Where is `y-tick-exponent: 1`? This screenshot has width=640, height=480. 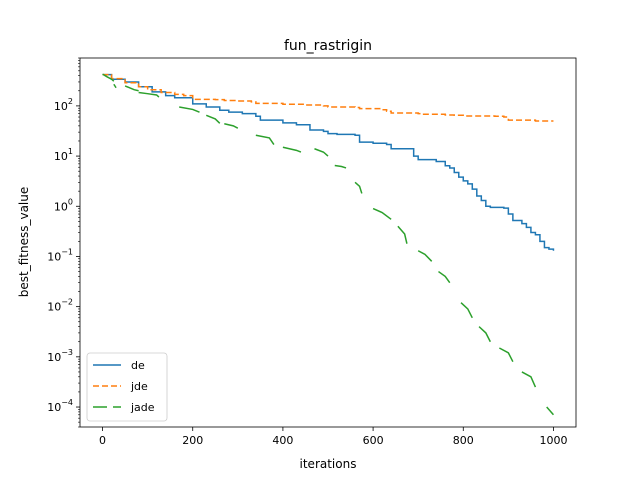
y-tick-exponent: 1 is located at coordinates (70, 151).